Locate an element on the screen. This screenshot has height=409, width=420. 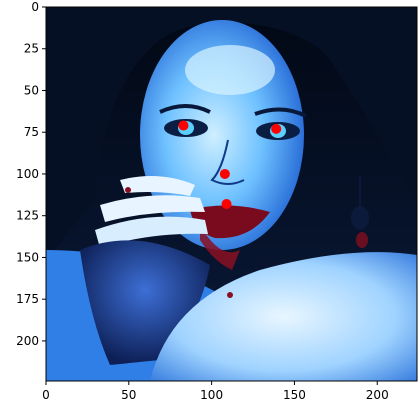
x-tick-label: 150 is located at coordinates (294, 395).